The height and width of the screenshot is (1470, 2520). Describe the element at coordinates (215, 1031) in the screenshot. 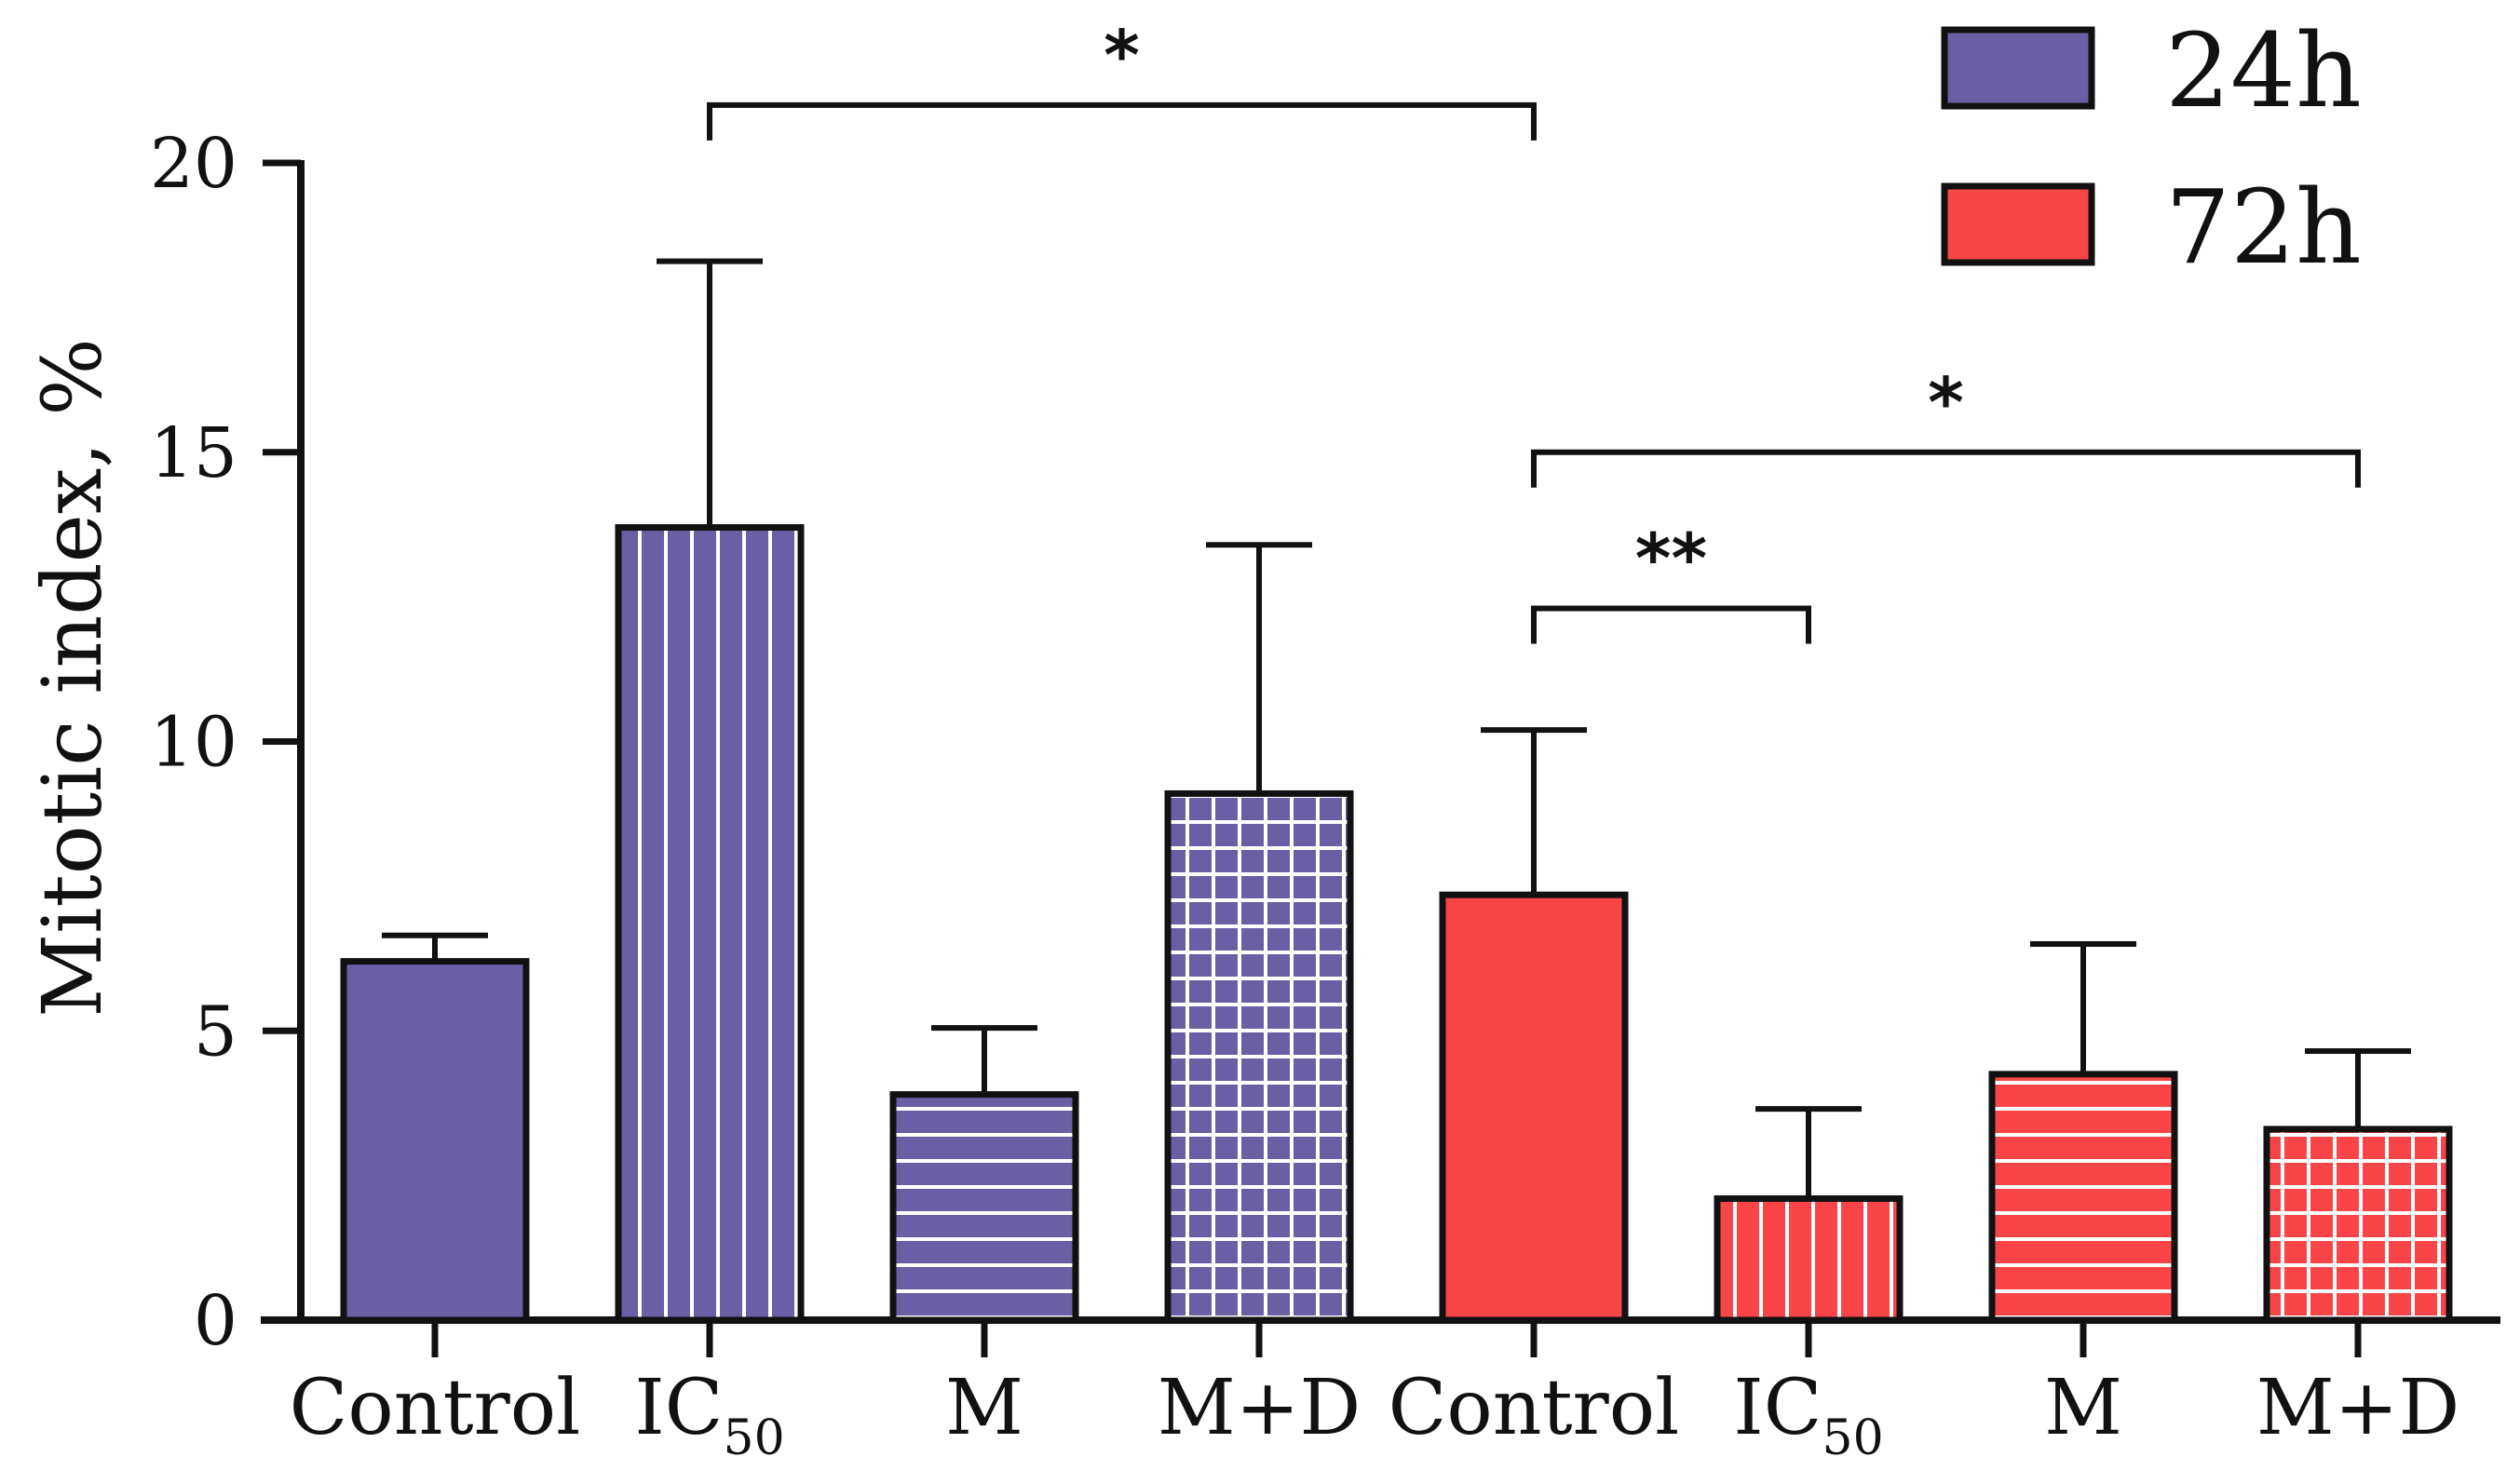

I see `y-tick-label: 5` at that location.